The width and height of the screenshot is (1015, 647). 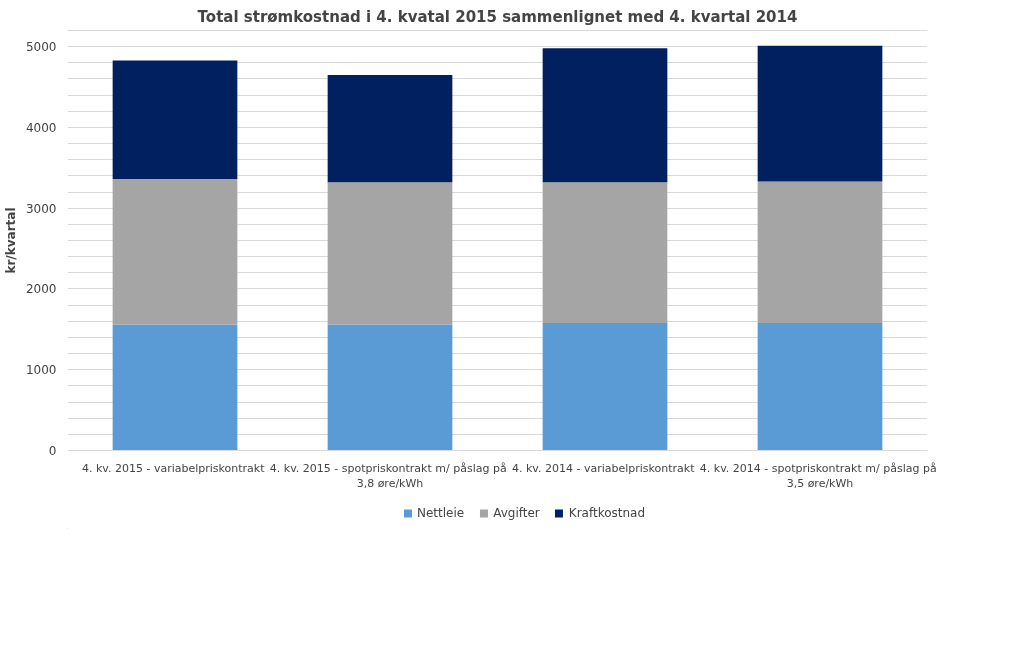 I want to click on legend-label: Avgifter, so click(x=516, y=513).